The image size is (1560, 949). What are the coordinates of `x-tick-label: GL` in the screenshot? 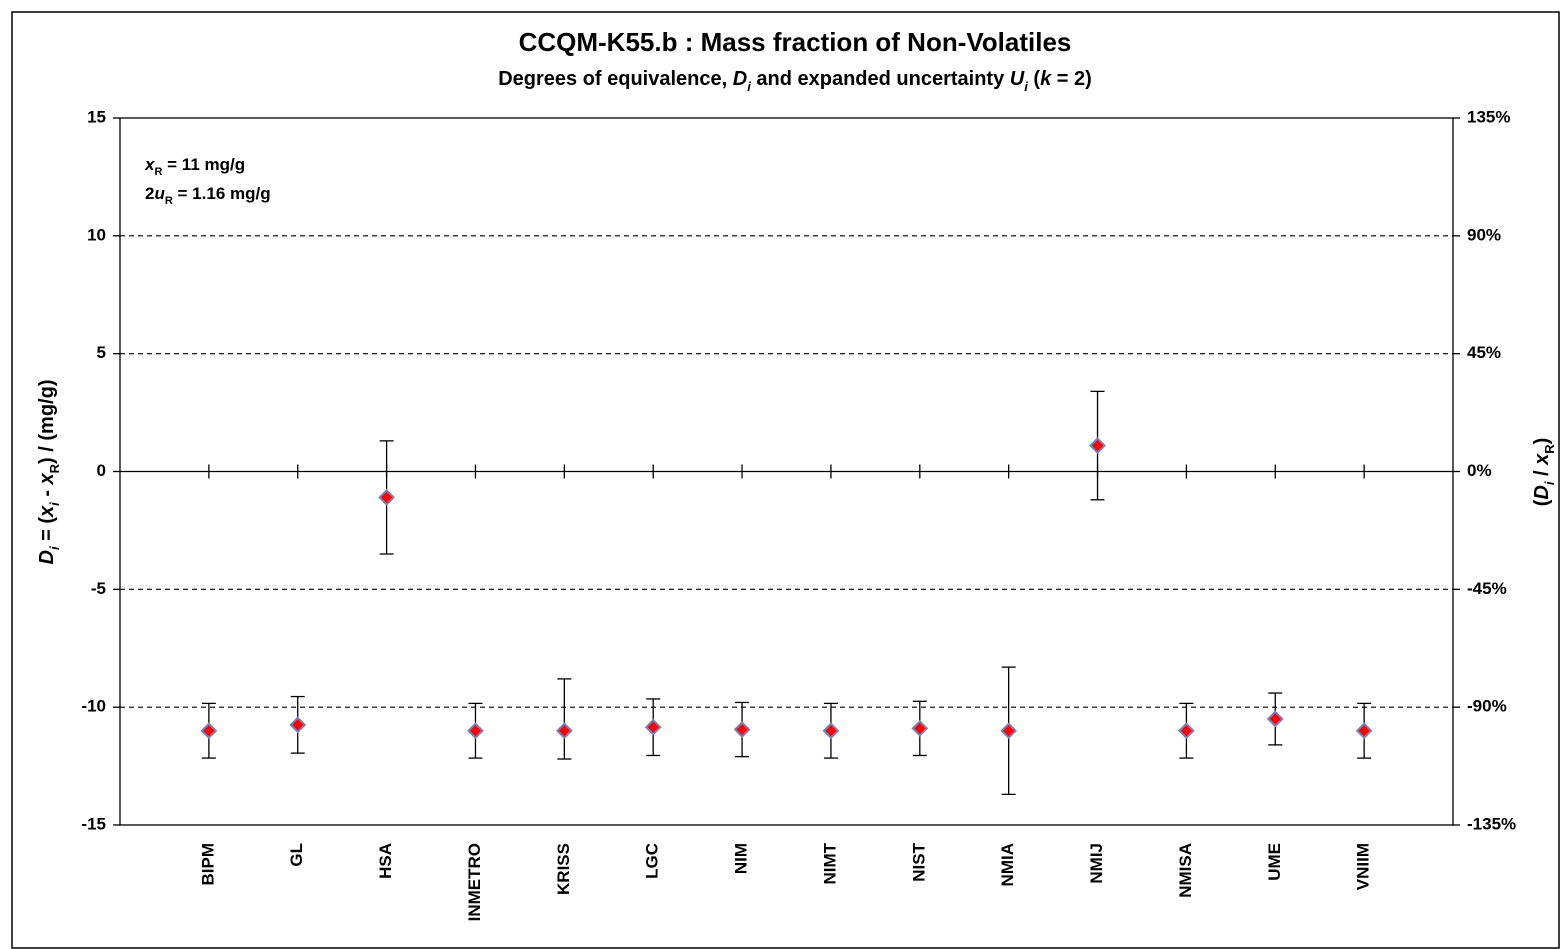 It's located at (296, 855).